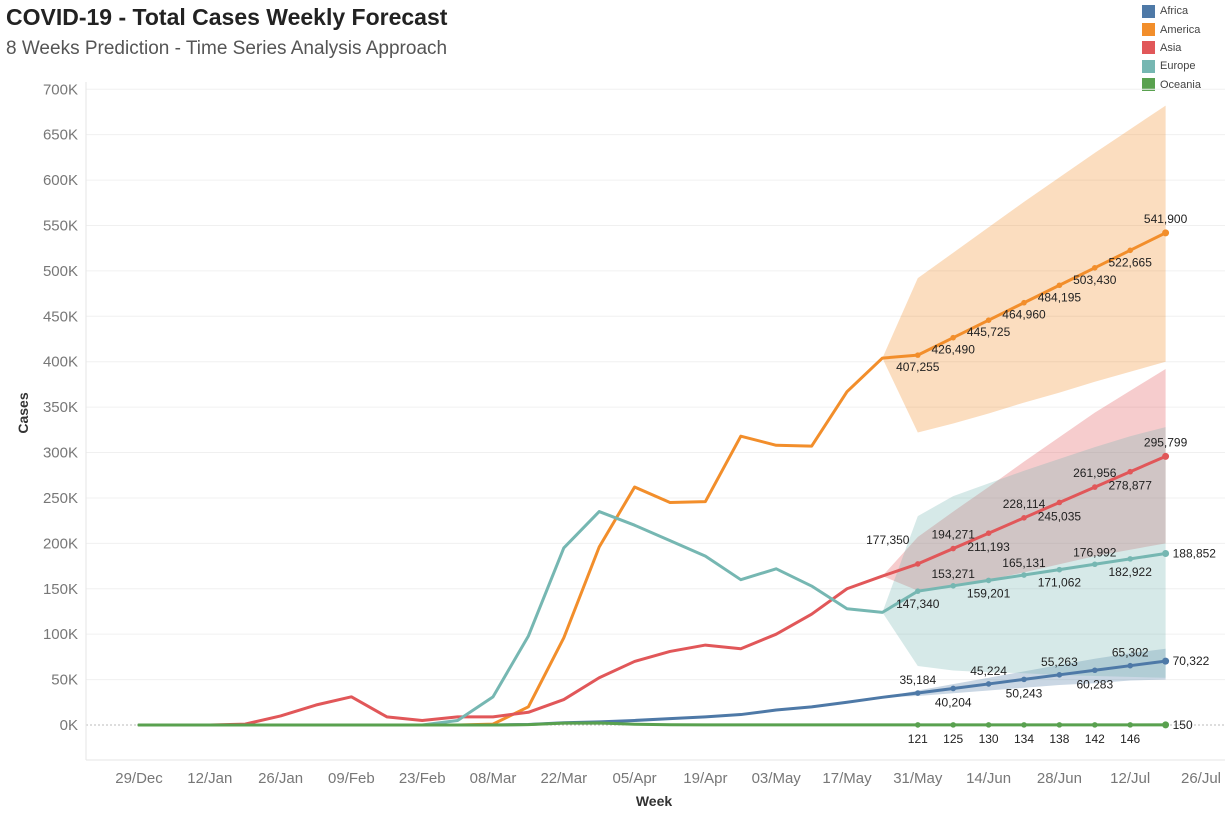 The image size is (1225, 816). Describe the element at coordinates (60, 225) in the screenshot. I see `y-tick-label: 550K` at that location.